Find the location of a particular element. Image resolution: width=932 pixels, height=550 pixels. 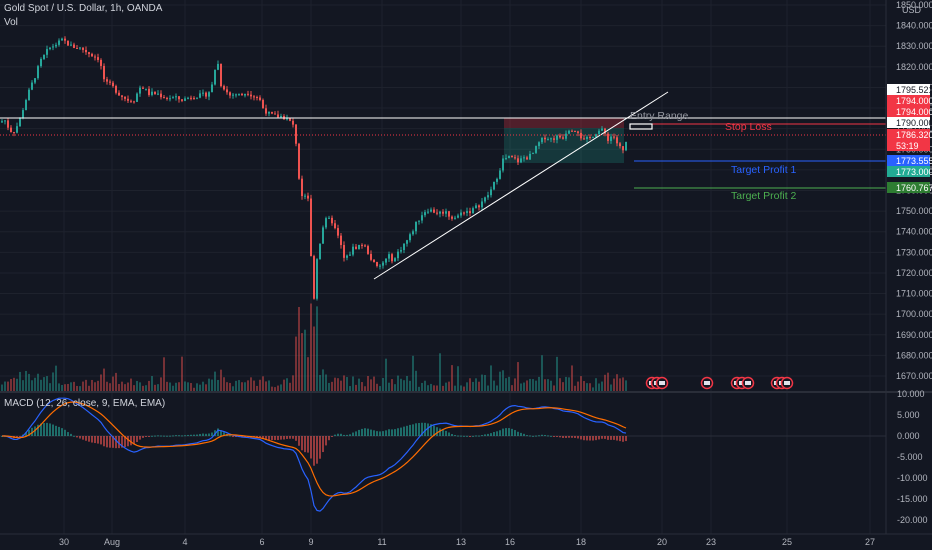

trend-line is located at coordinates (521, 185).